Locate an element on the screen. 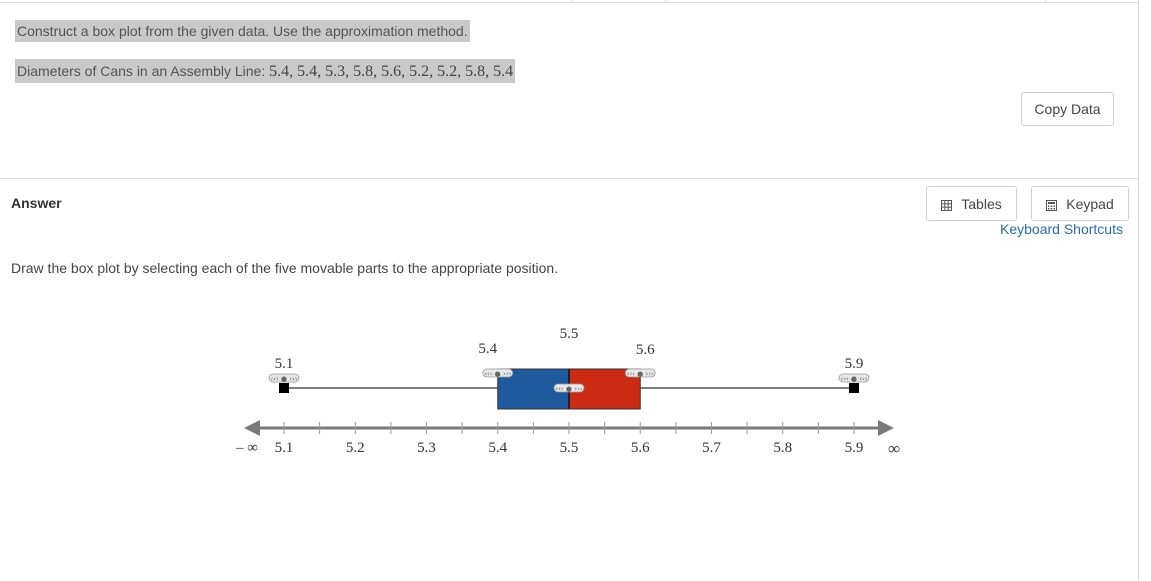 This screenshot has height=581, width=1151. median-drag-handle: ‹‹‹ ● ››› is located at coordinates (569, 388).